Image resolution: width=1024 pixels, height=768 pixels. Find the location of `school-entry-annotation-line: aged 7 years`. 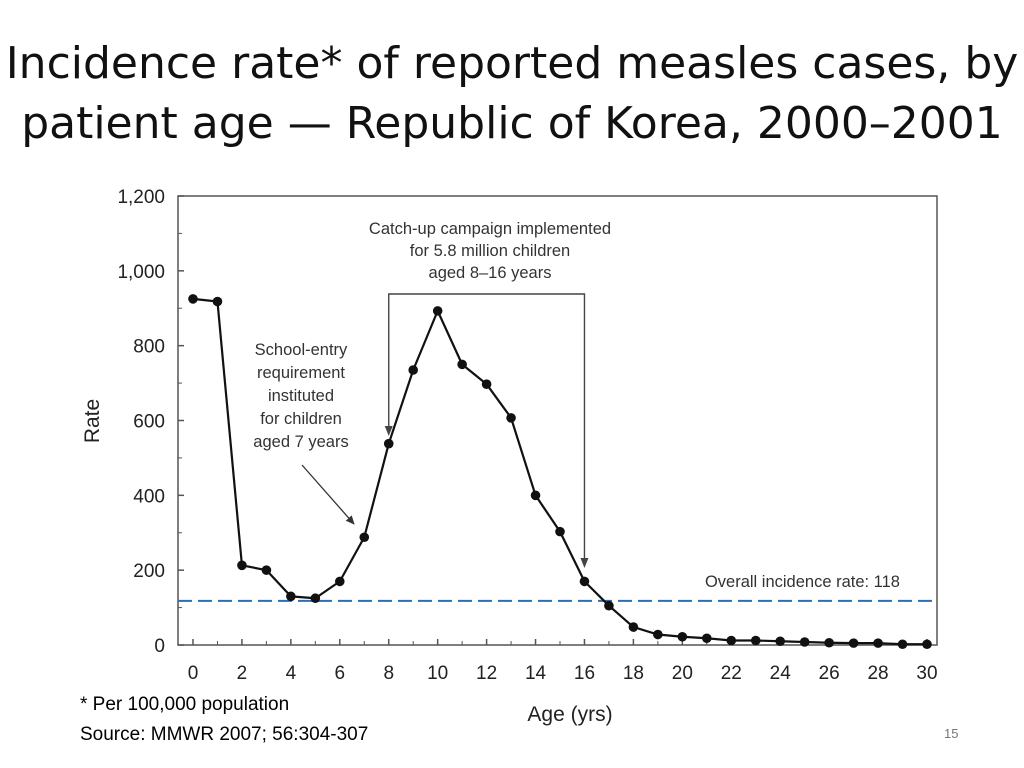

school-entry-annotation-line: aged 7 years is located at coordinates (300, 442).